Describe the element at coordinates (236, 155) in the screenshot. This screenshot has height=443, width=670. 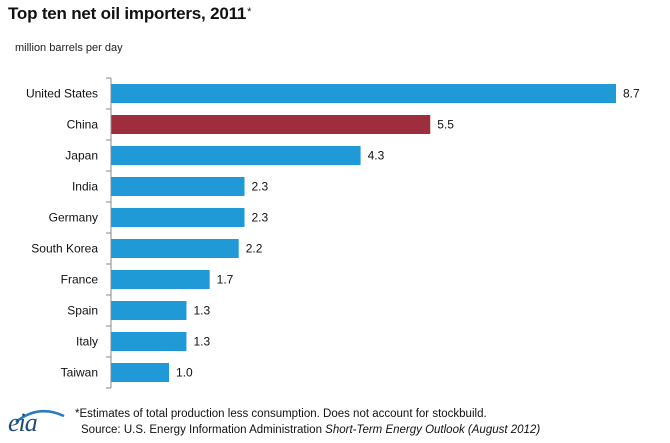
I see `bar-japan` at that location.